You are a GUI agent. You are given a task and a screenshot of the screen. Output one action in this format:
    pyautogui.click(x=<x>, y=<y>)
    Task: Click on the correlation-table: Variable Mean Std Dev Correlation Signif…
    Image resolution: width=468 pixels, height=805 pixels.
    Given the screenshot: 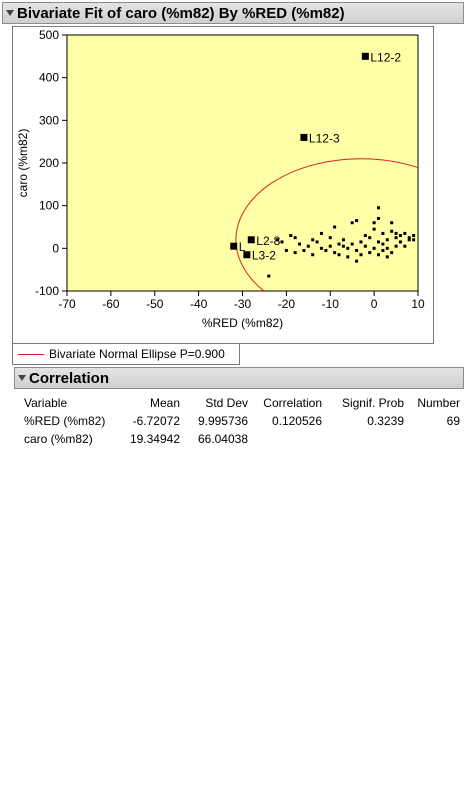 What is the action you would take?
    pyautogui.click(x=242, y=421)
    